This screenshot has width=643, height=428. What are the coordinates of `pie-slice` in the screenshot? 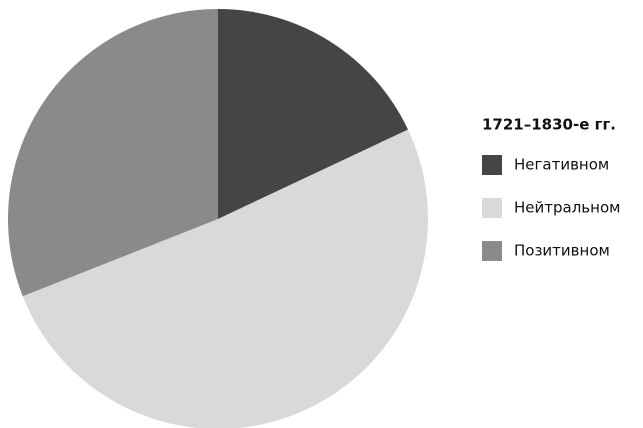 It's located at (313, 114).